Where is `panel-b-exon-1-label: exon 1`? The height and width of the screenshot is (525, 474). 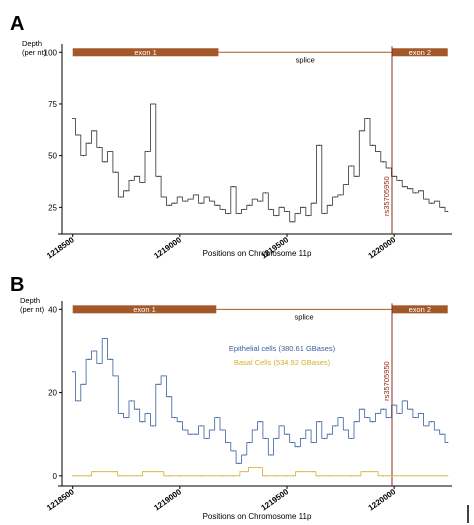
panel-b-exon-1-label: exon 1 is located at coordinates (144, 309).